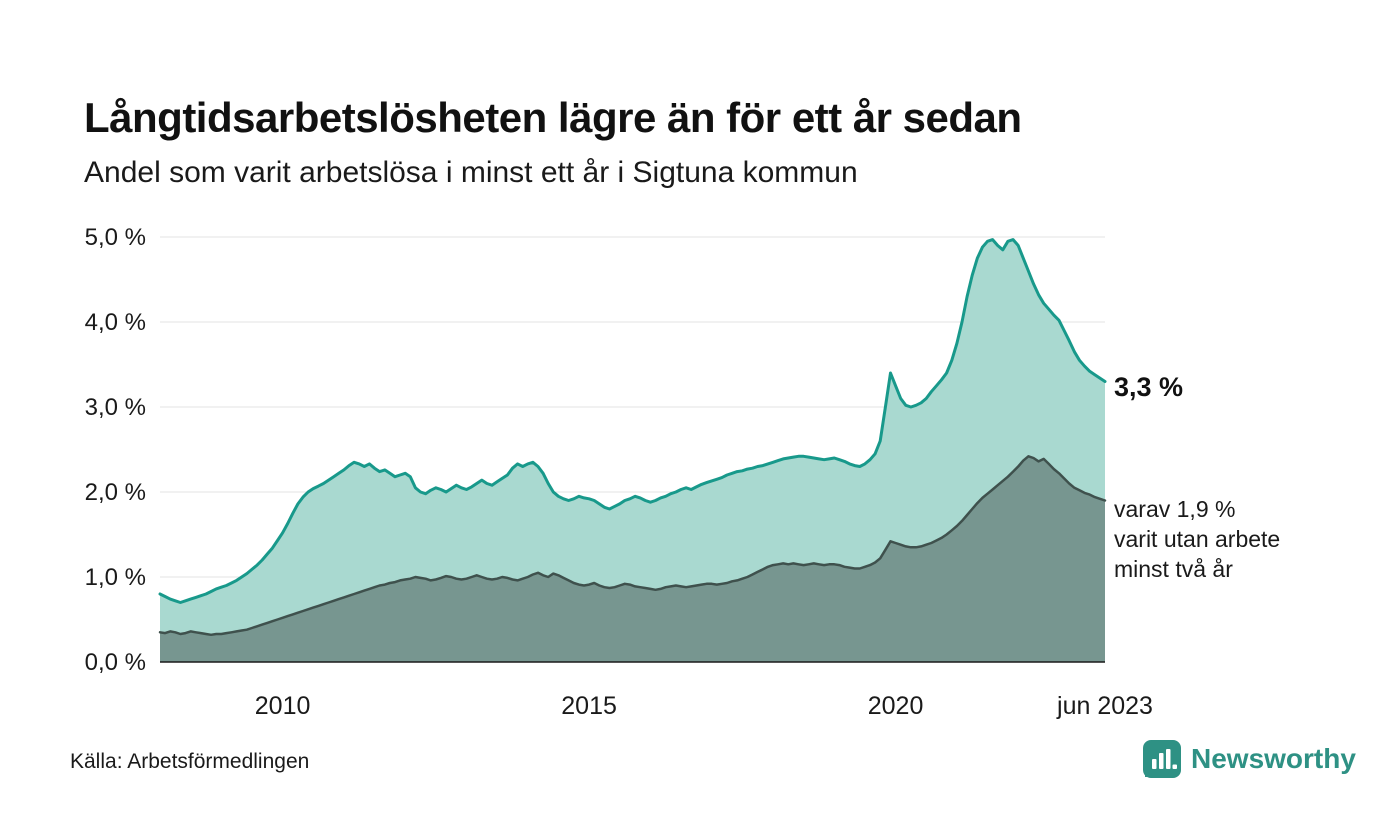 This screenshot has width=1400, height=840. What do you see at coordinates (115, 237) in the screenshot?
I see `svg-text: 5,0 %` at bounding box center [115, 237].